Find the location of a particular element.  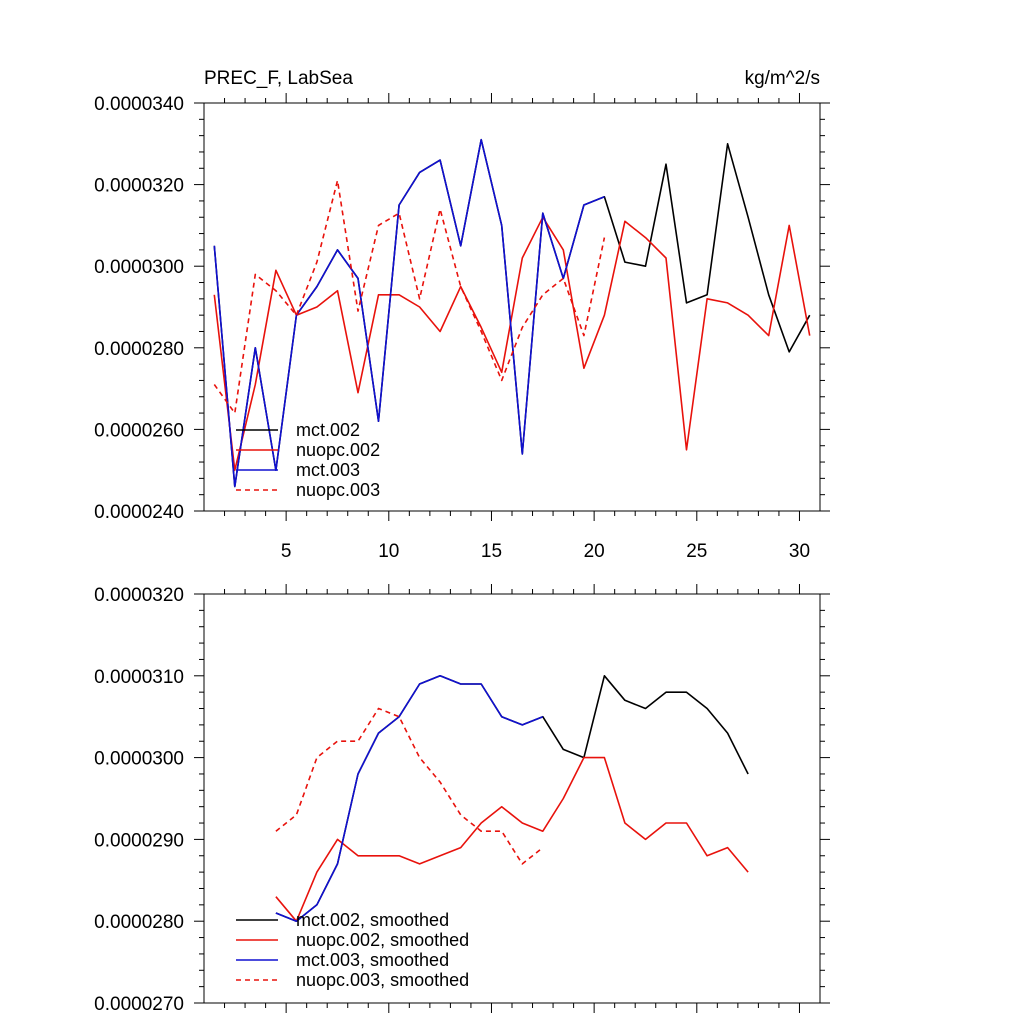

x-tick-label: 10 is located at coordinates (388, 551).